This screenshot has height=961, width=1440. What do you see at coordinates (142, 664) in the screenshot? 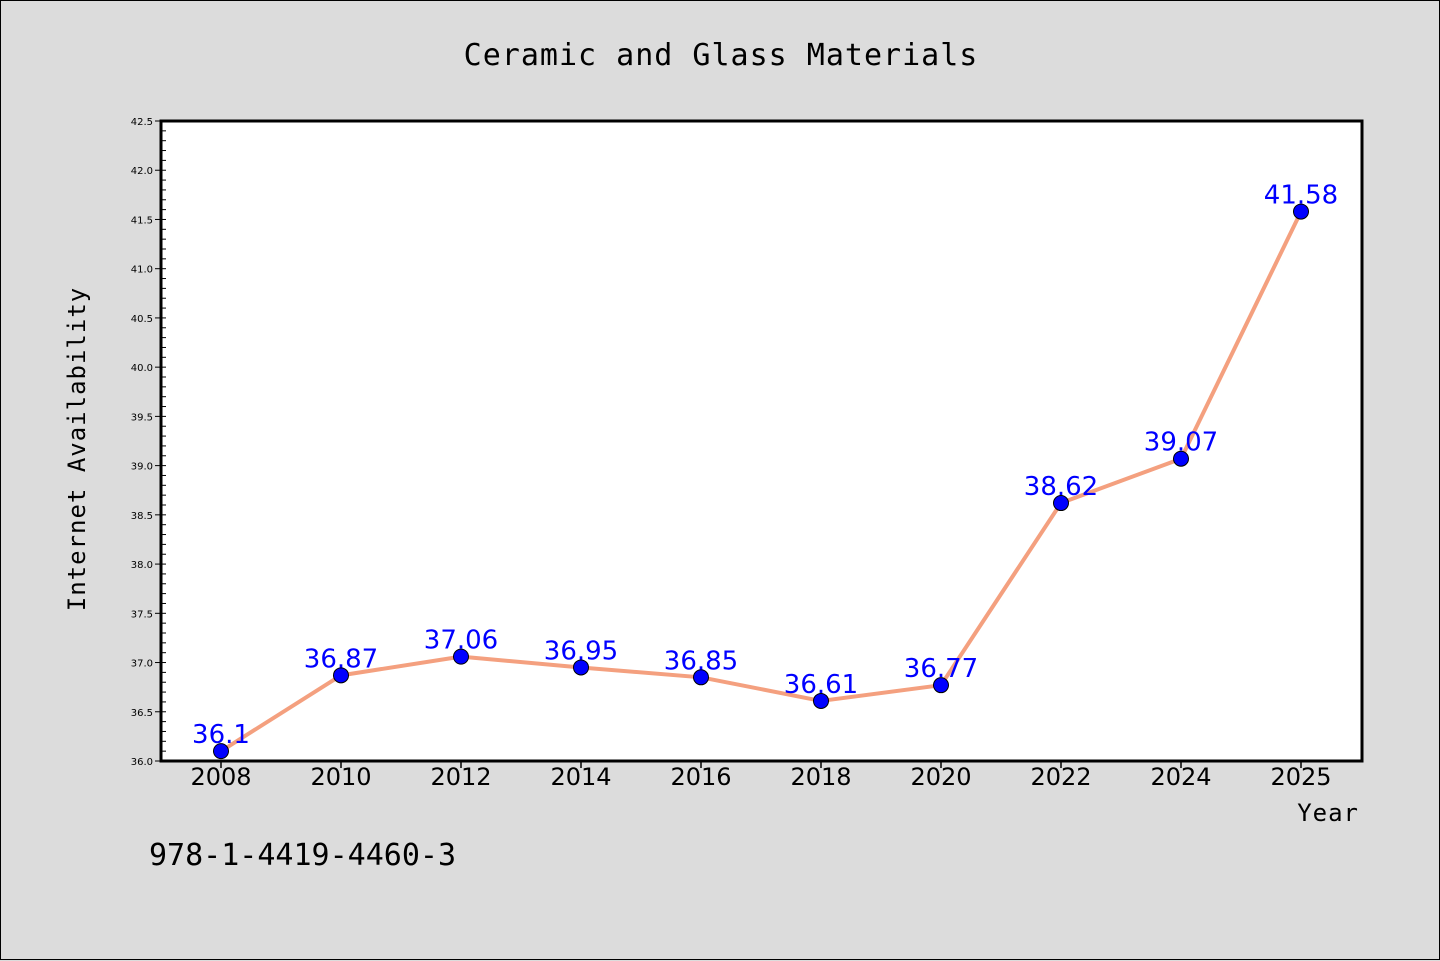
I see `y-tick-label: 37.0` at bounding box center [142, 664].